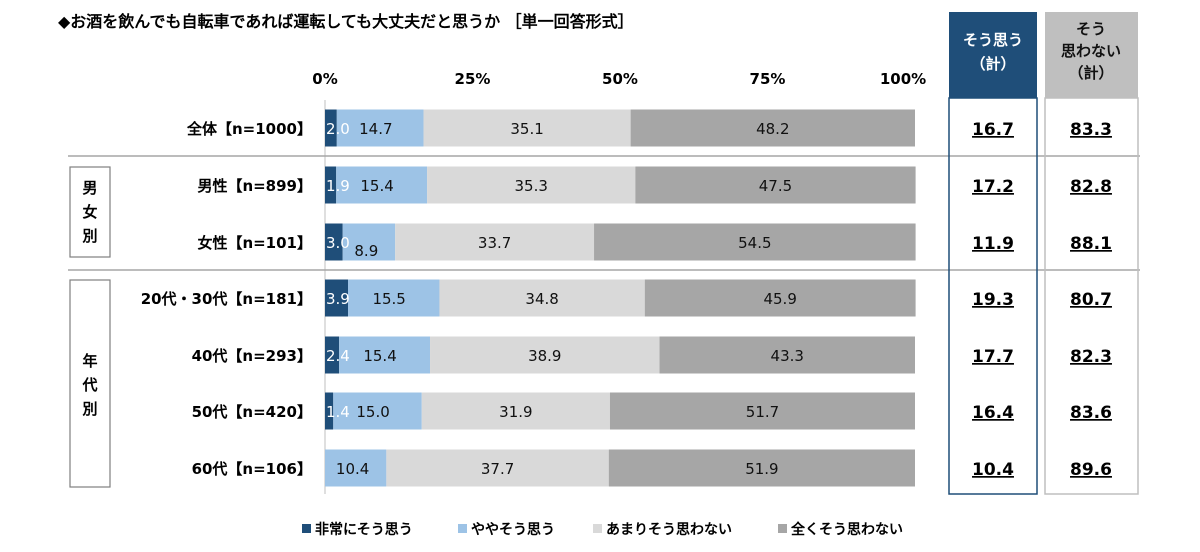 This screenshot has width=1200, height=552. Describe the element at coordinates (513, 530) in the screenshot. I see `legend-label: ややそう思う` at that location.